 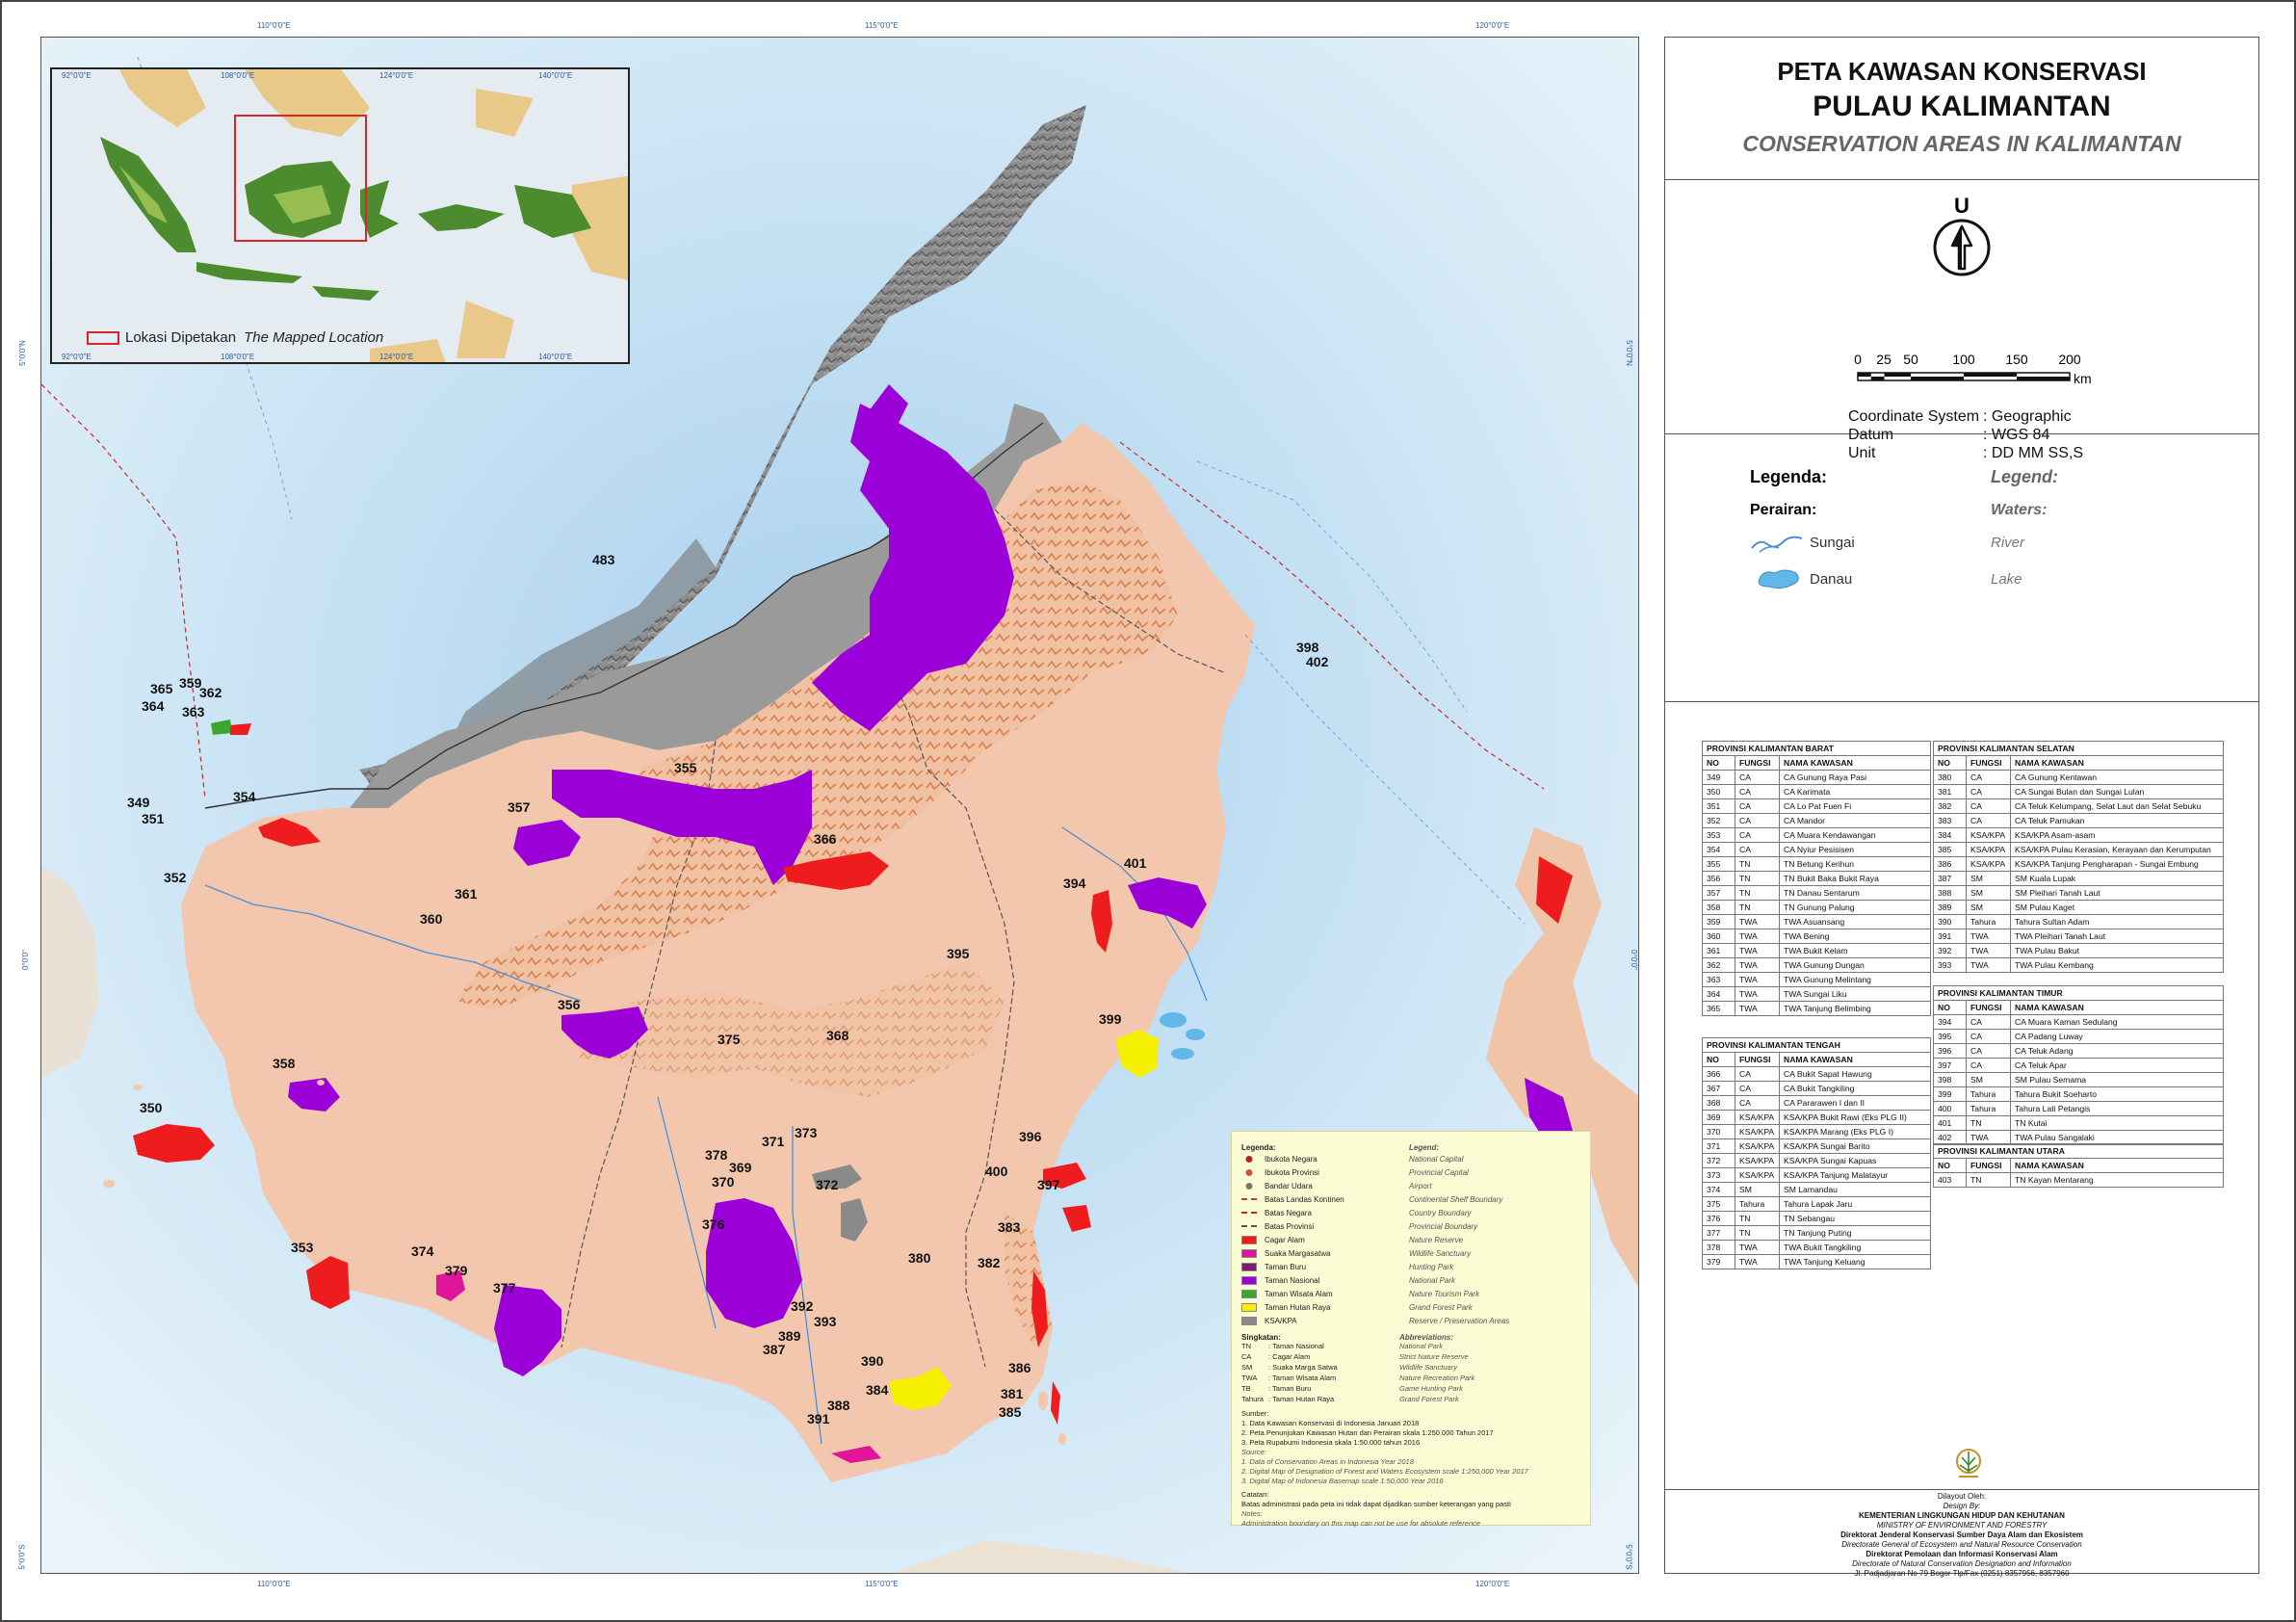 I want to click on table-row: 363 TWA TWA Gunung Melintang, so click(x=1816, y=979).